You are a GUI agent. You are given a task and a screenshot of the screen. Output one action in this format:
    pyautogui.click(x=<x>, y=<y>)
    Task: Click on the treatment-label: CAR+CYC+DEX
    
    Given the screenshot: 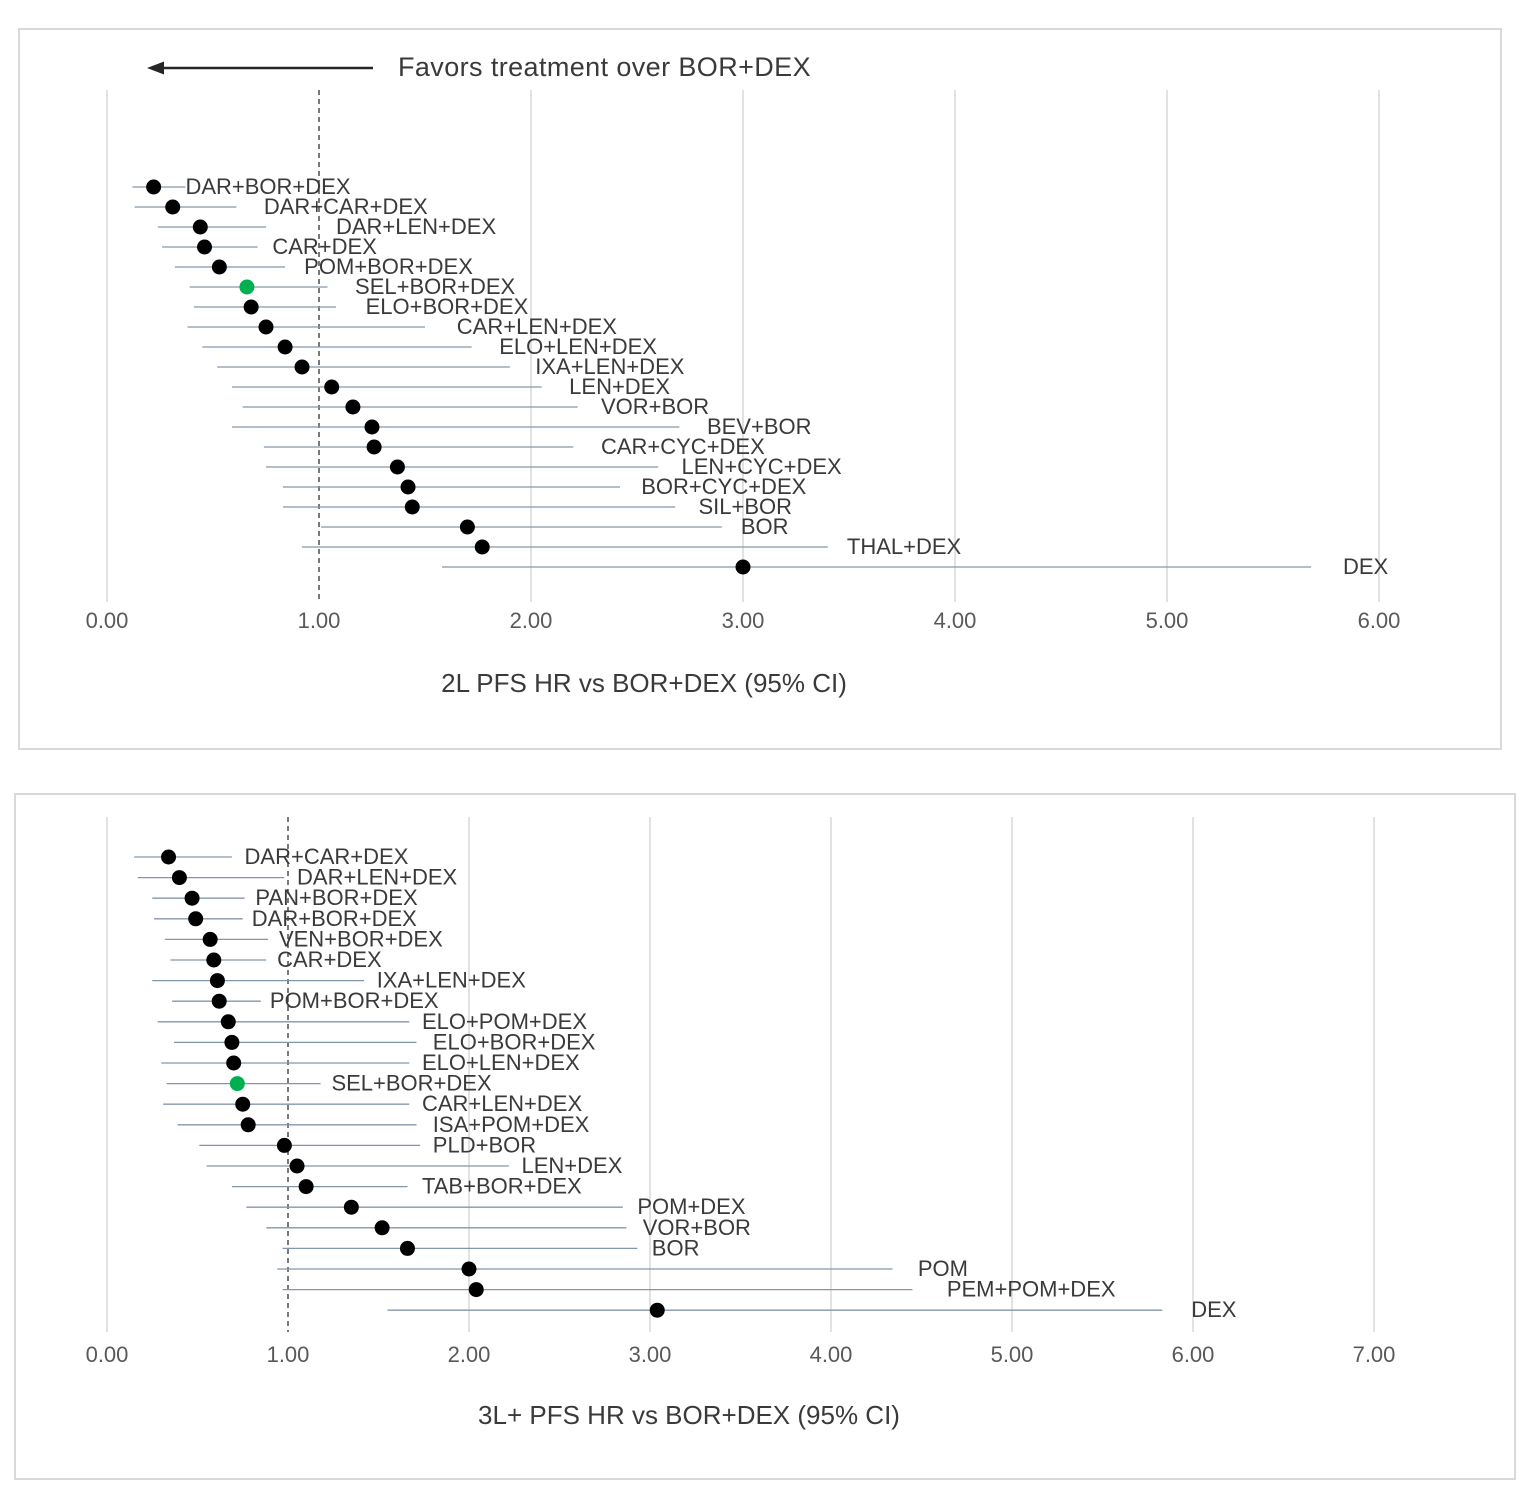 What is the action you would take?
    pyautogui.click(x=683, y=446)
    